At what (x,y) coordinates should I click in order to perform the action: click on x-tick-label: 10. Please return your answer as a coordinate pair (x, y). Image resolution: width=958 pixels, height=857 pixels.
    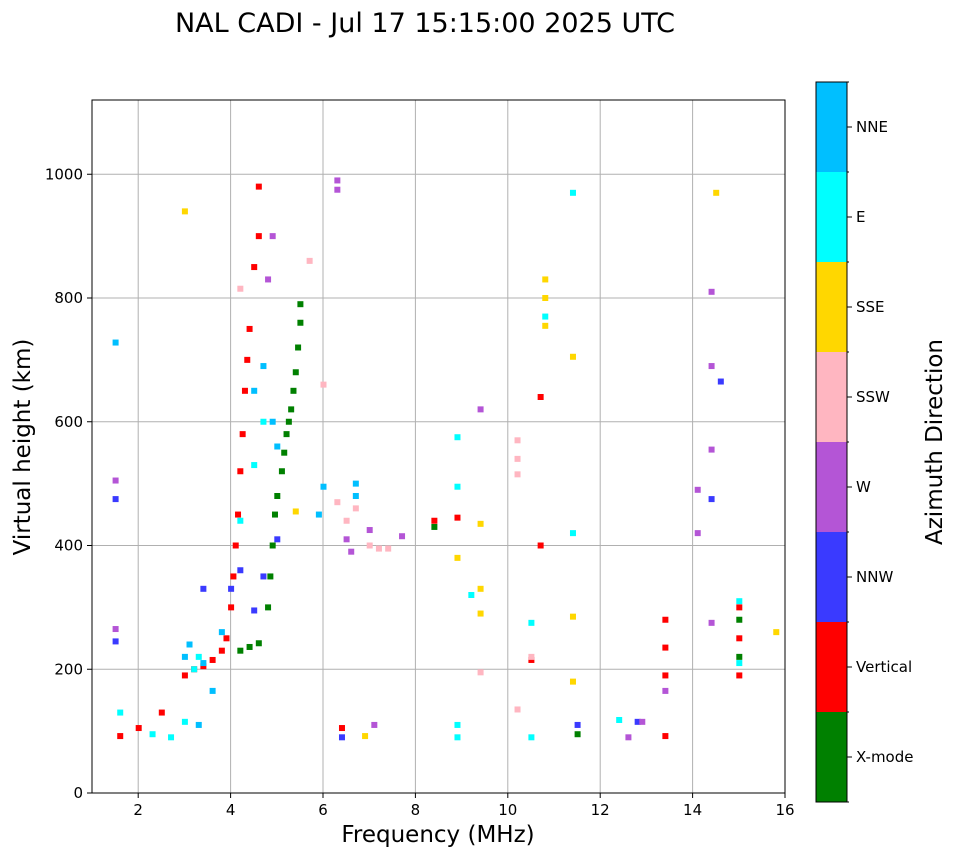
    Looking at the image, I should click on (507, 810).